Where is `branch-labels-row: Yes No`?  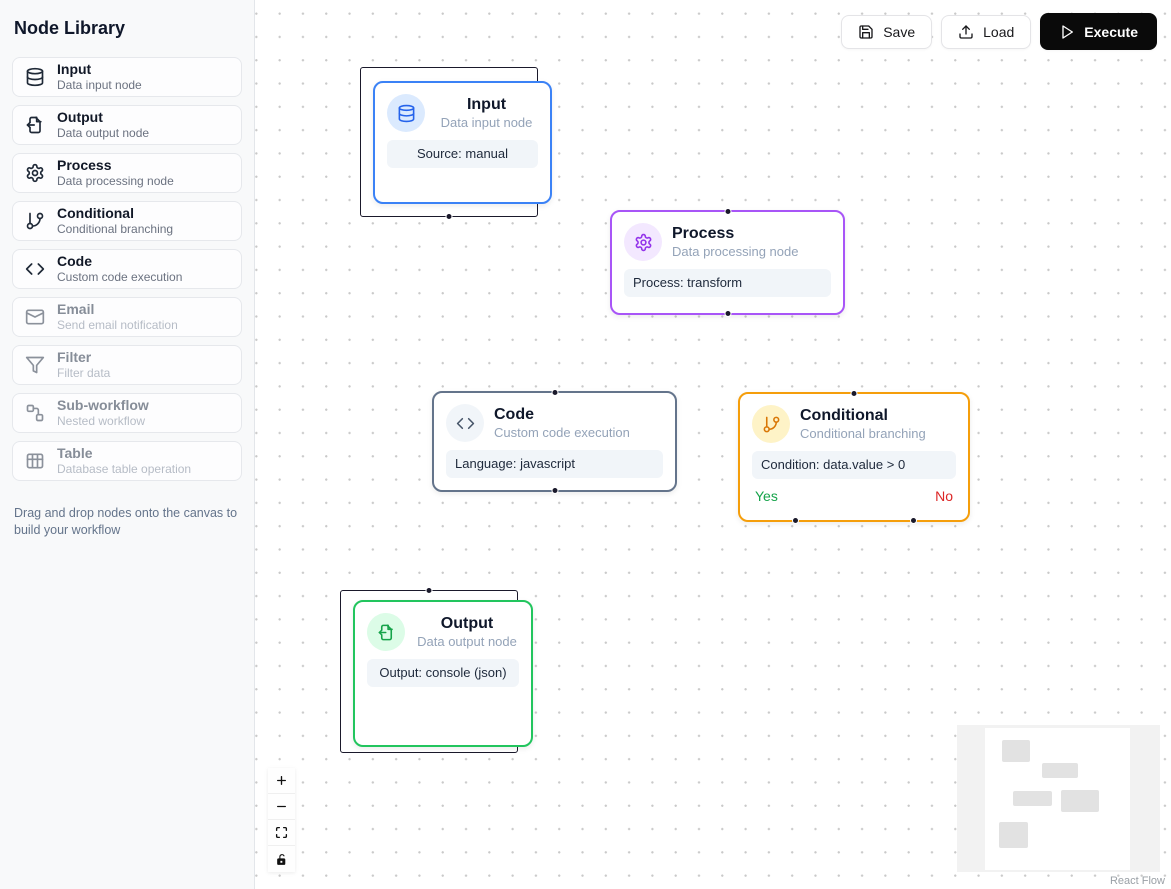
branch-labels-row: Yes No is located at coordinates (854, 496).